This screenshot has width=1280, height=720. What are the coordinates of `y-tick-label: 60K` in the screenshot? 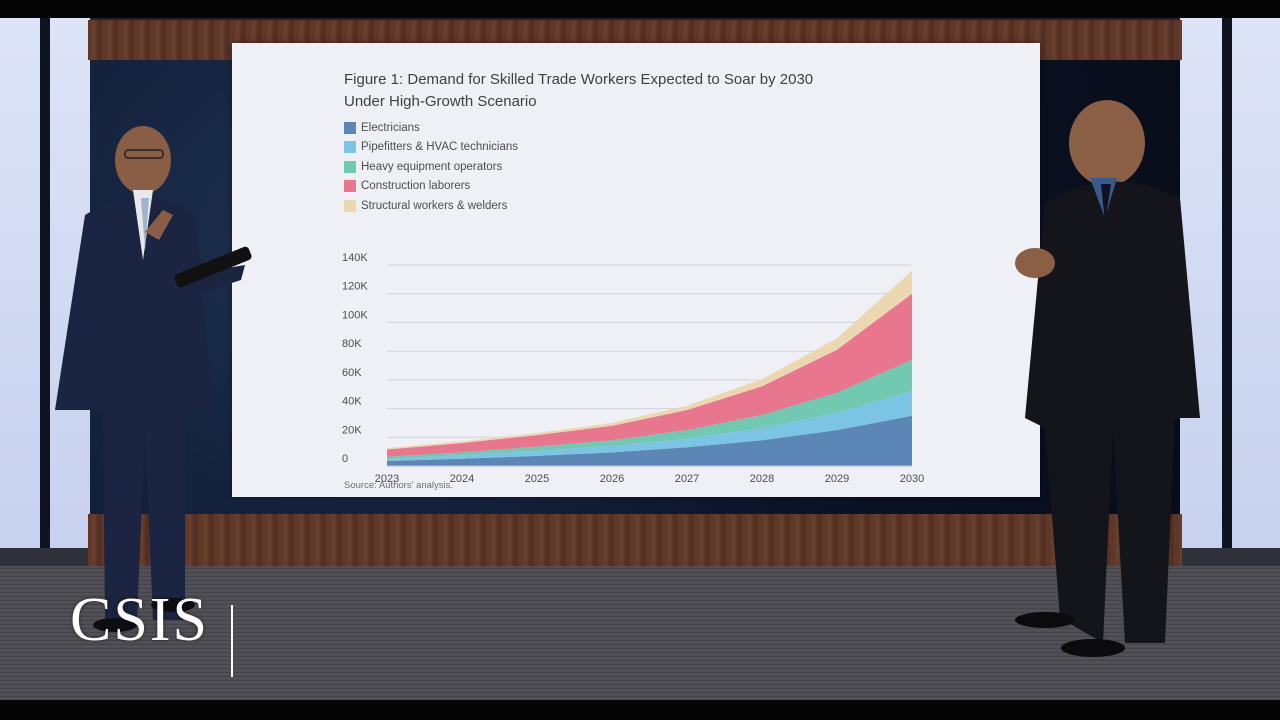 It's located at (352, 373).